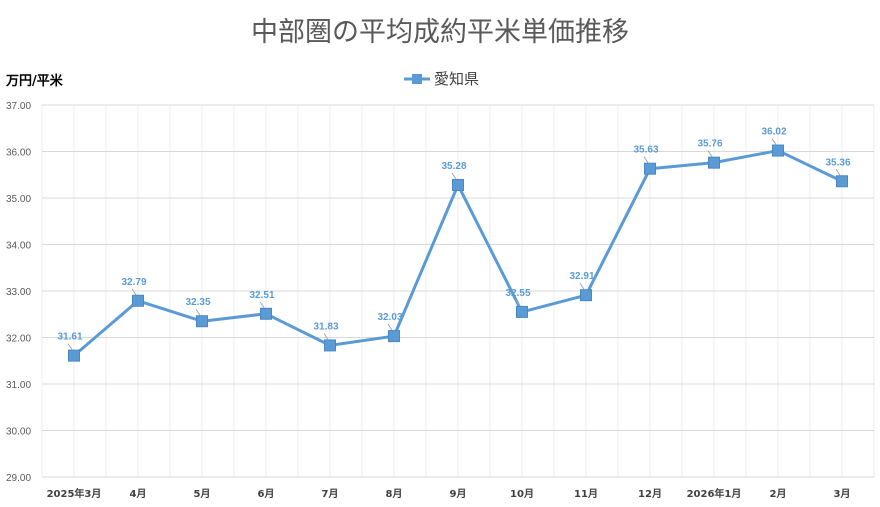 Image resolution: width=880 pixels, height=507 pixels. Describe the element at coordinates (517, 293) in the screenshot. I see `data-label: 32.55` at that location.